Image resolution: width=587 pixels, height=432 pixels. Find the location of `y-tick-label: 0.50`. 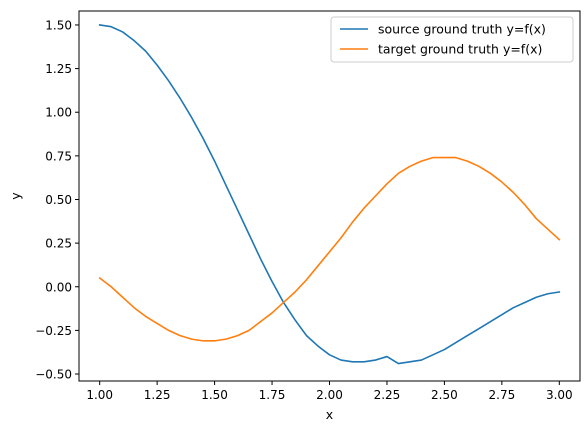

y-tick-label: 0.50 is located at coordinates (58, 200).